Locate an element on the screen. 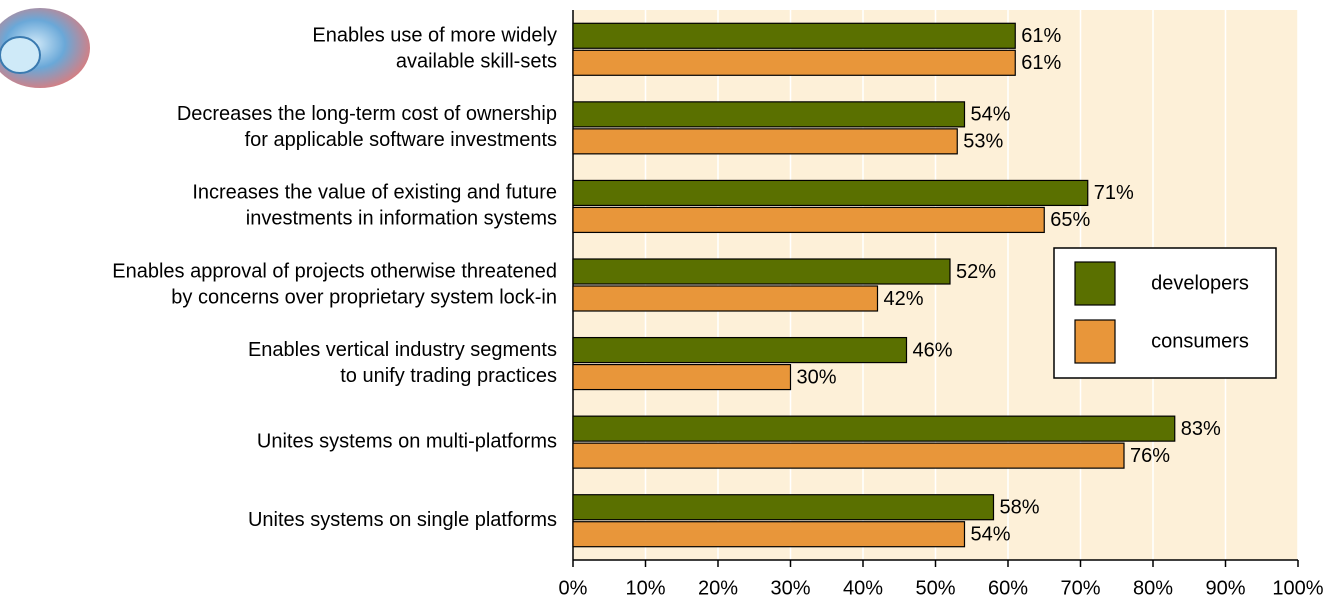  x-tick-label: 60% is located at coordinates (1008, 587).